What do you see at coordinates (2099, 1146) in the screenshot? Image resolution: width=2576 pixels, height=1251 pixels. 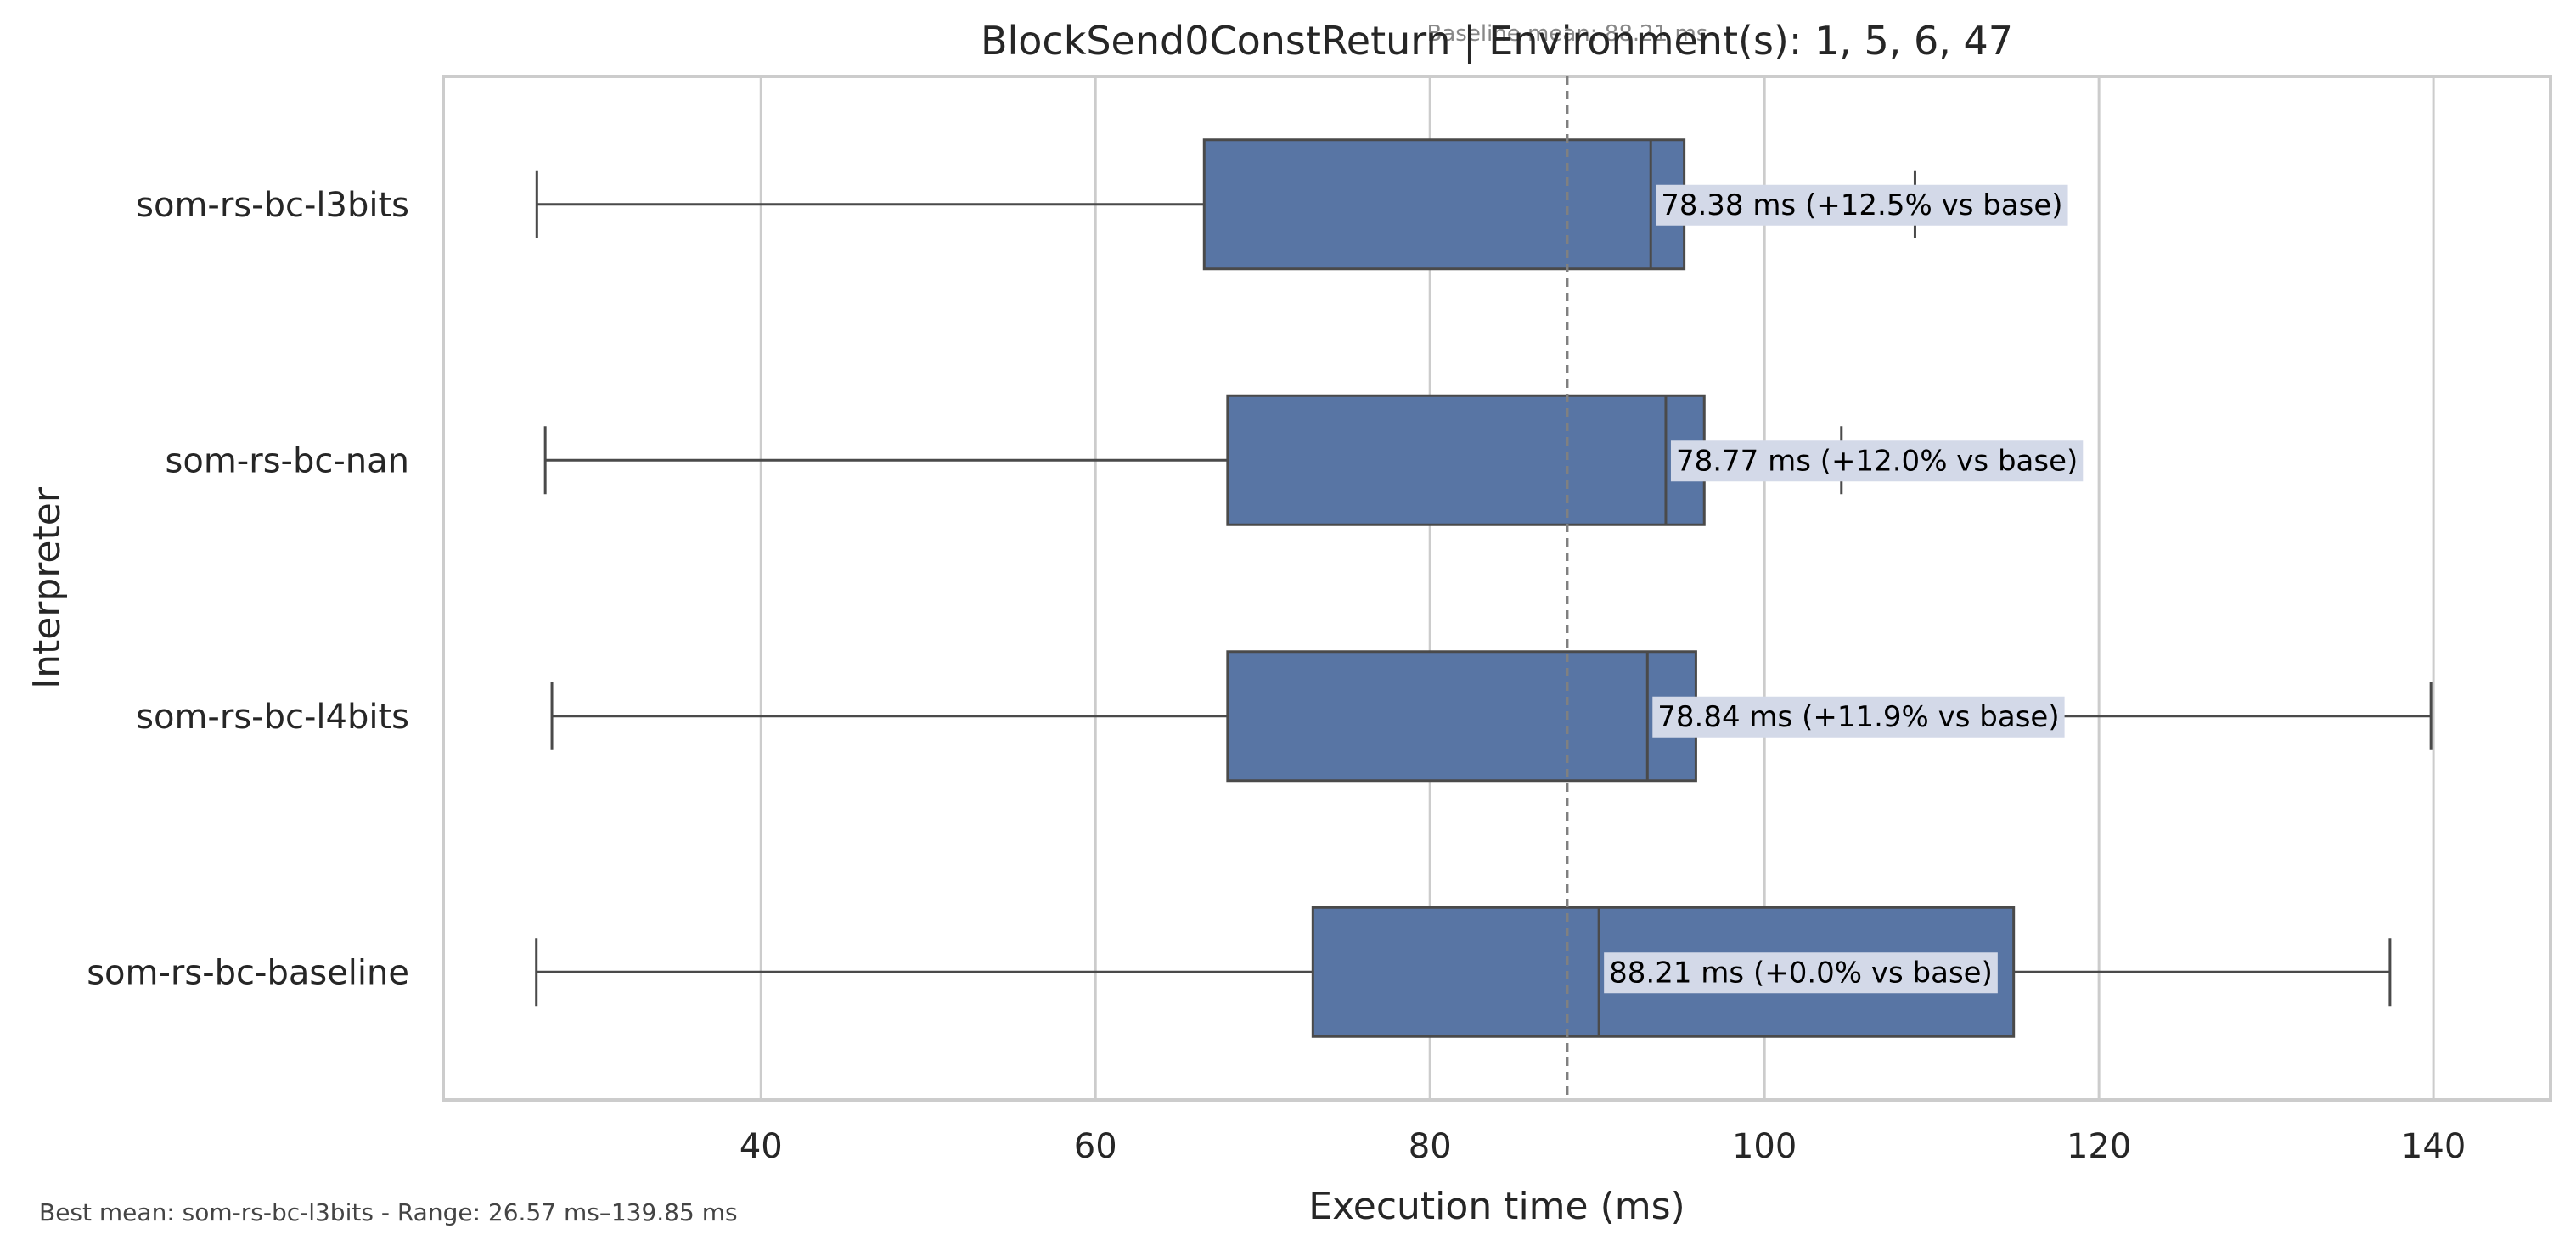 I see `x-tick-label: 120` at bounding box center [2099, 1146].